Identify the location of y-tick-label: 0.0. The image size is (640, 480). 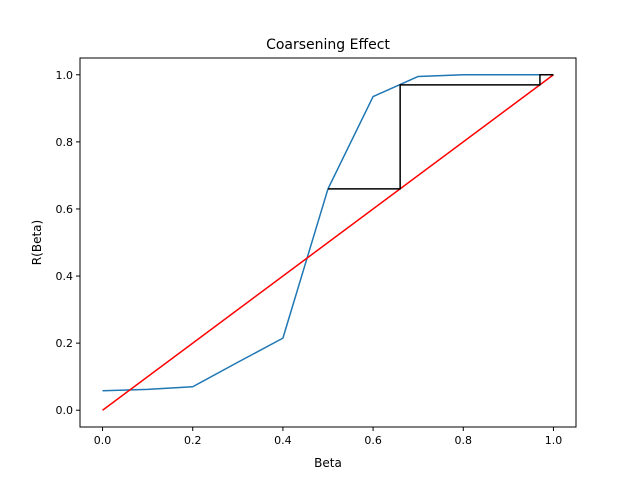
(65, 410).